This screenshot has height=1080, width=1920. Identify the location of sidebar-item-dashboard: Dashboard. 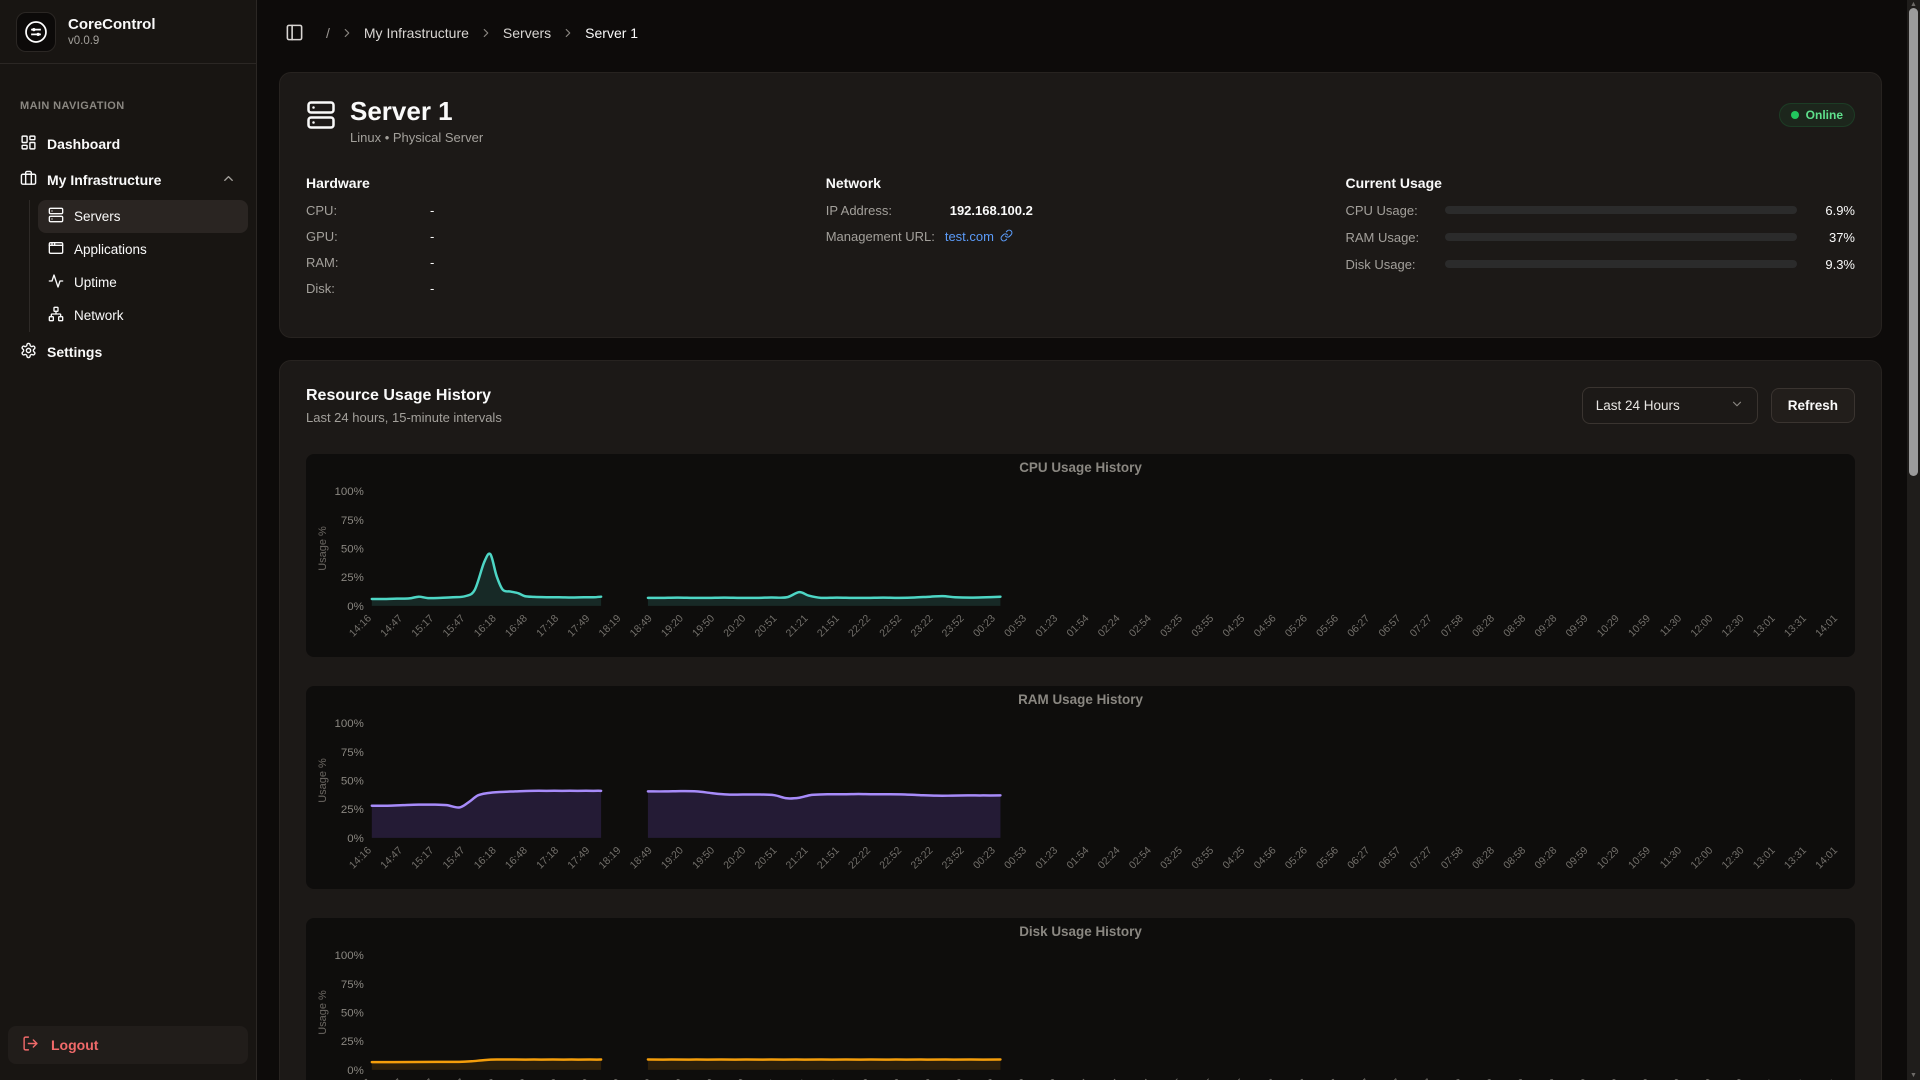
(128, 144).